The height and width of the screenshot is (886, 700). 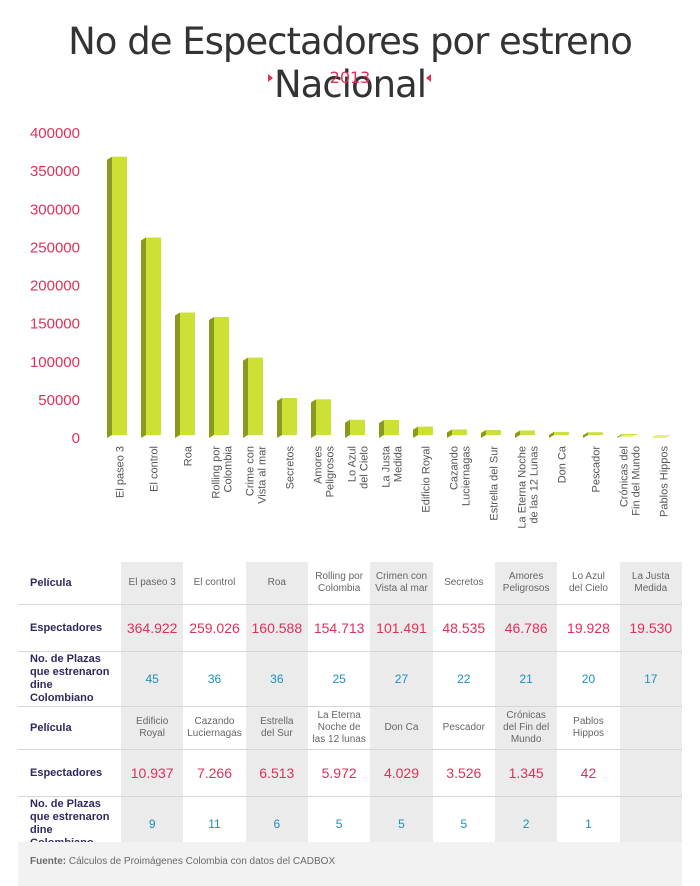 I want to click on x-tick-label: Cazando, so click(x=455, y=468).